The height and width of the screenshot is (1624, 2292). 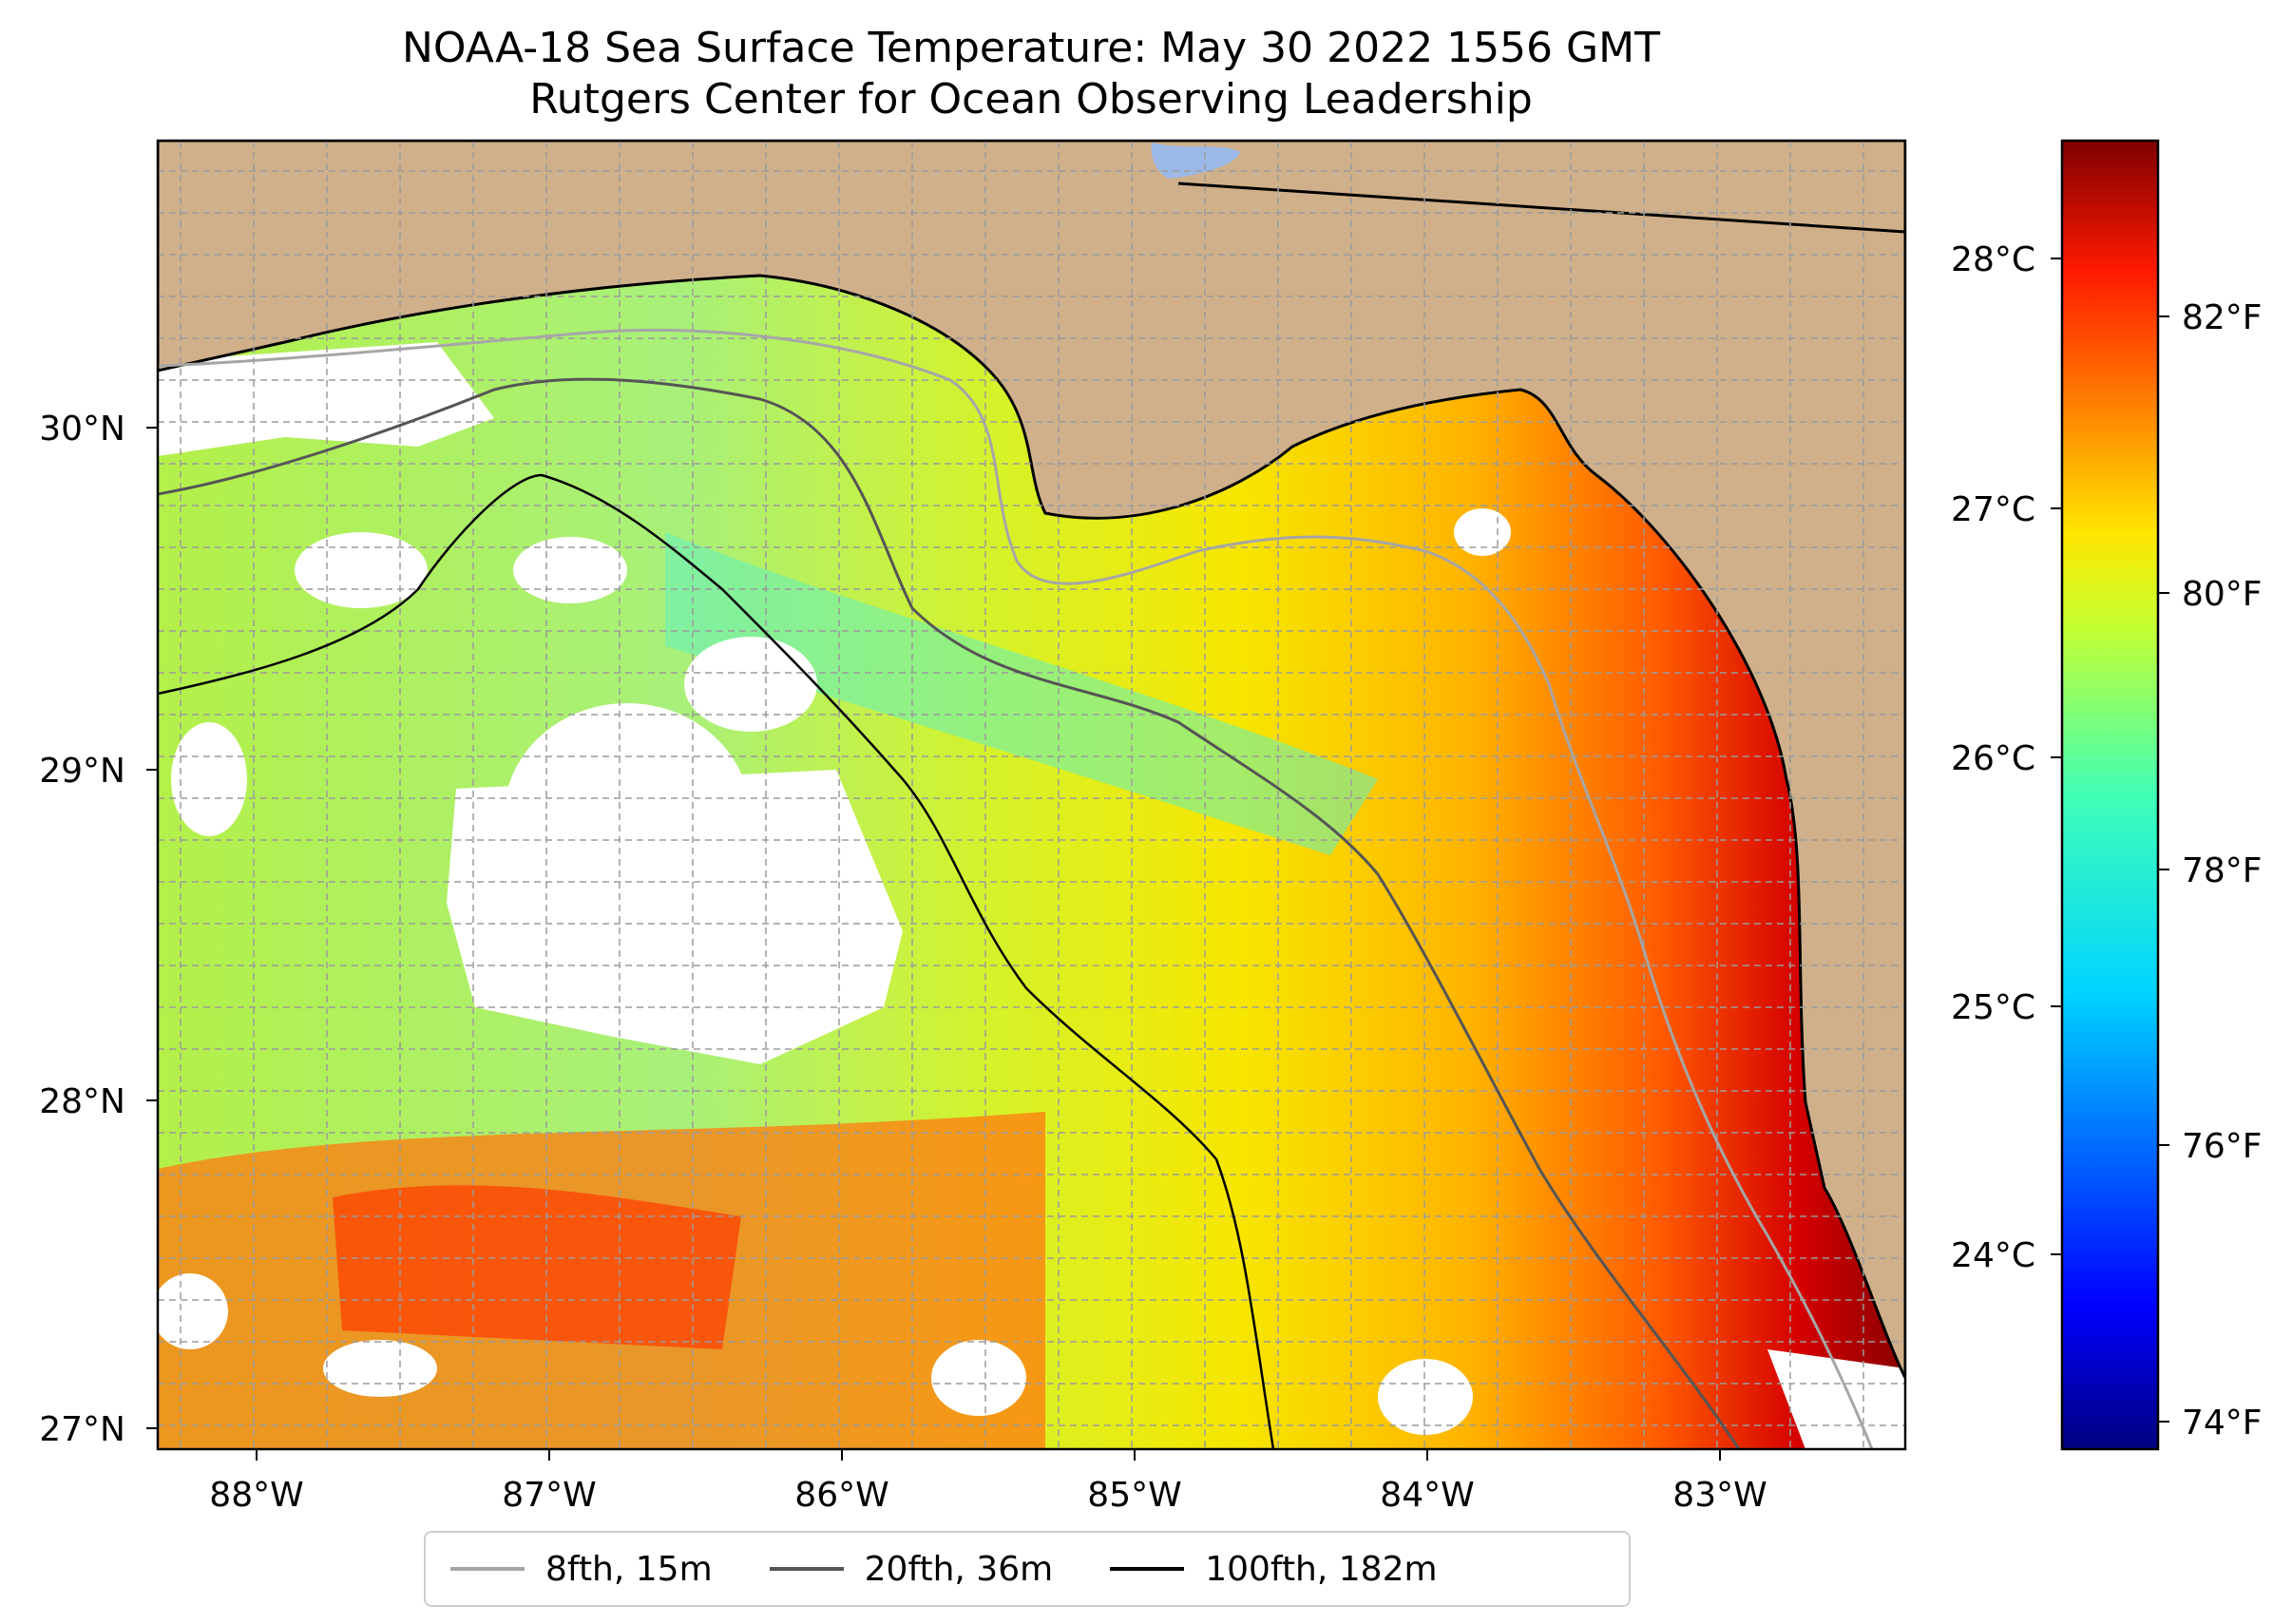 What do you see at coordinates (1541, 208) in the screenshot?
I see `state-border` at bounding box center [1541, 208].